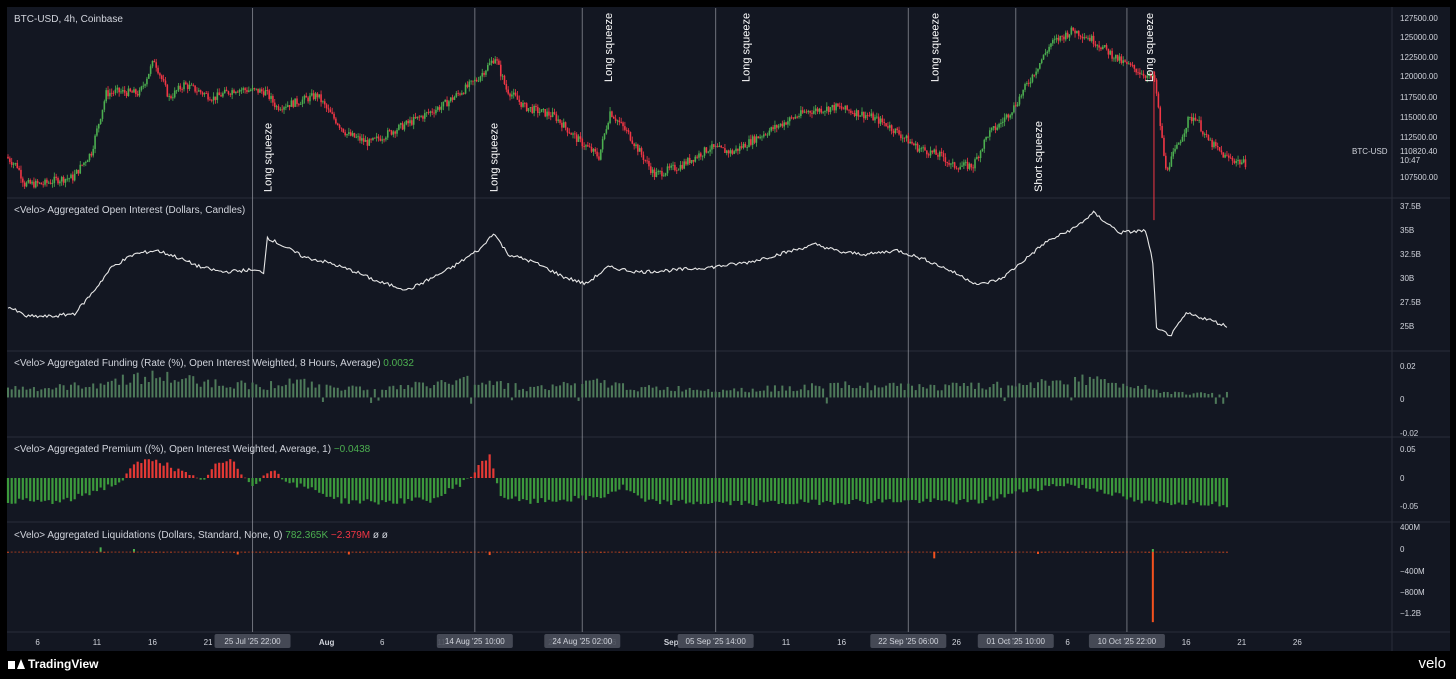  Describe the element at coordinates (37, 642) in the screenshot. I see `x-tick-label: 6` at that location.